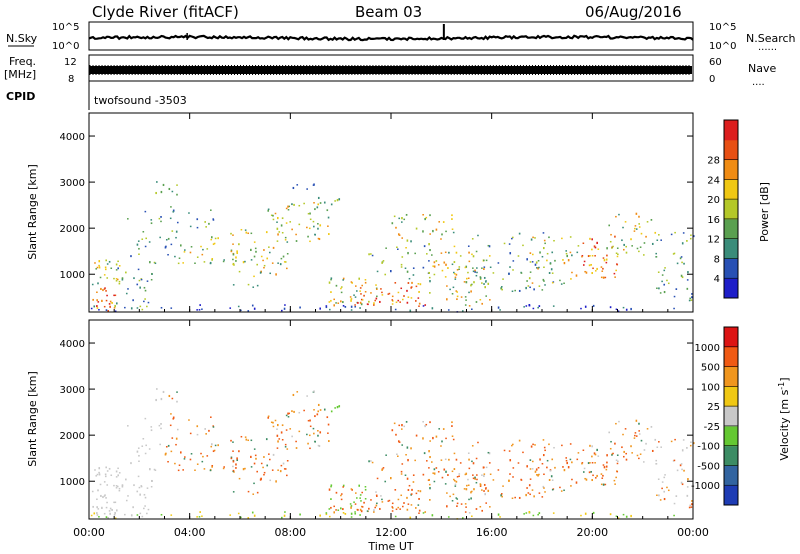  What do you see at coordinates (731, 475) in the screenshot?
I see `colorbar-swatch` at bounding box center [731, 475].